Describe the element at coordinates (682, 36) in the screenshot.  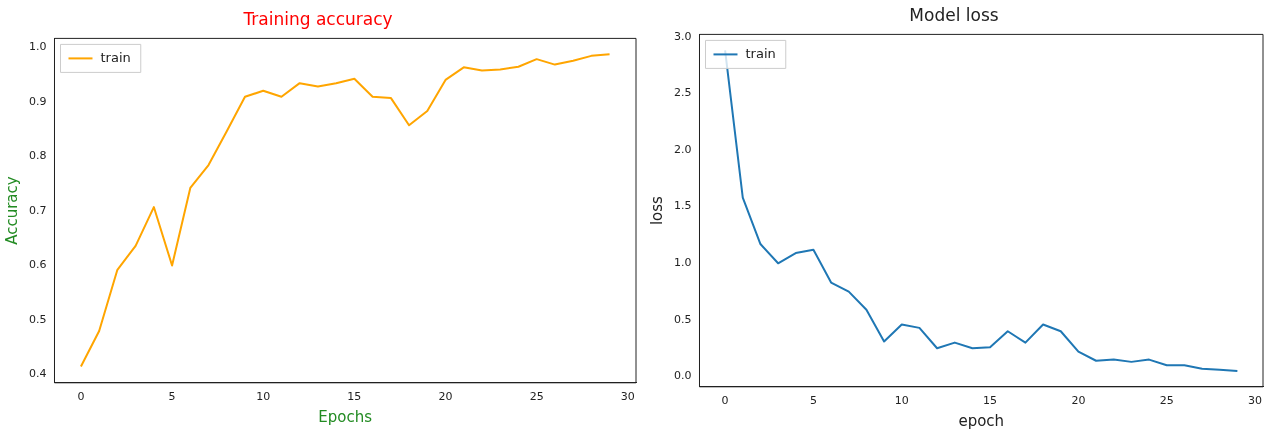
I see `y-tick-label: 3.0` at that location.